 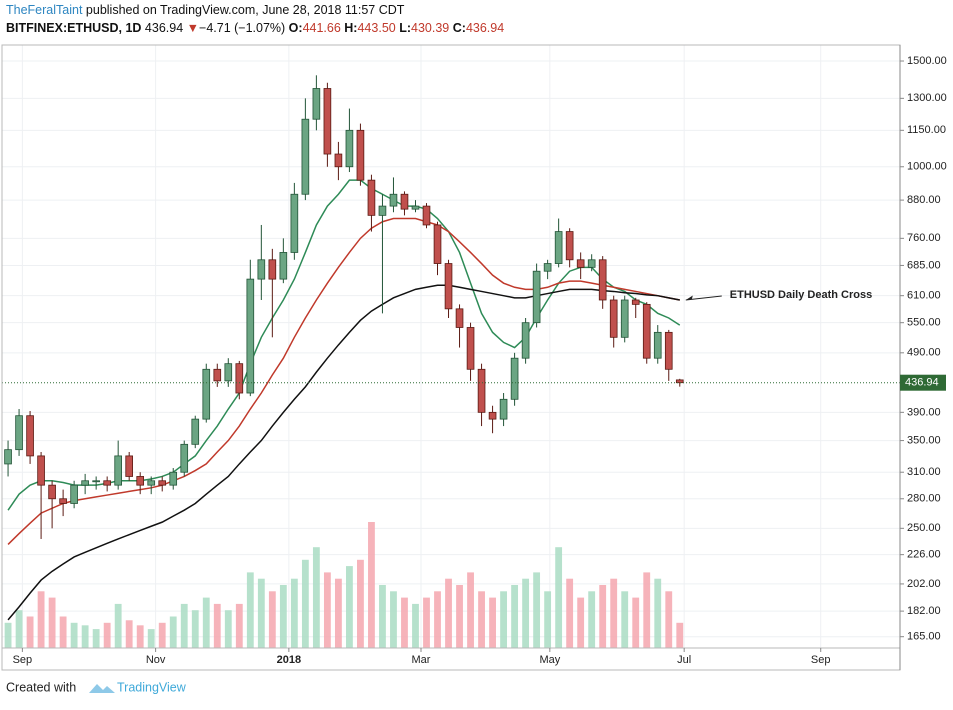 I want to click on y-tick-label: 280.00, so click(x=924, y=499).